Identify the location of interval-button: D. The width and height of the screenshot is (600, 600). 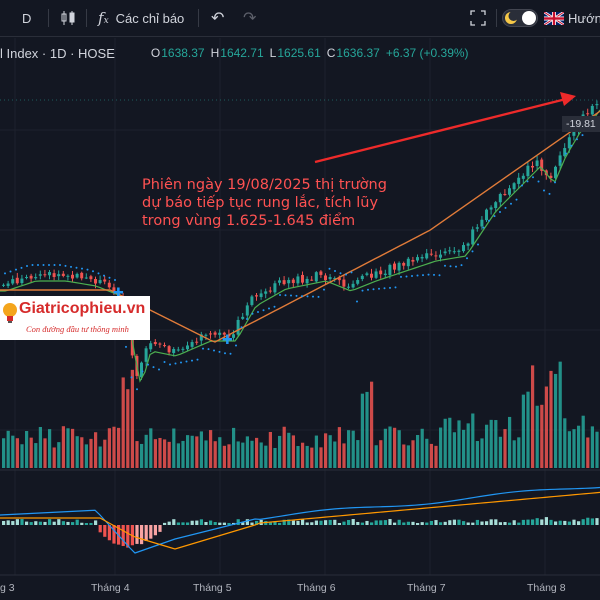
(26, 18).